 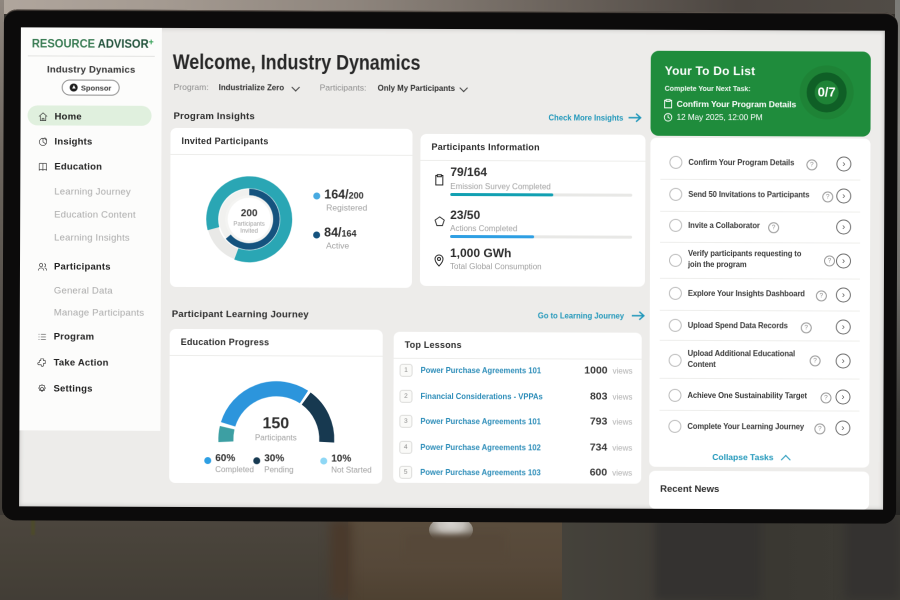 What do you see at coordinates (249, 232) in the screenshot?
I see `svg-text: Invited` at bounding box center [249, 232].